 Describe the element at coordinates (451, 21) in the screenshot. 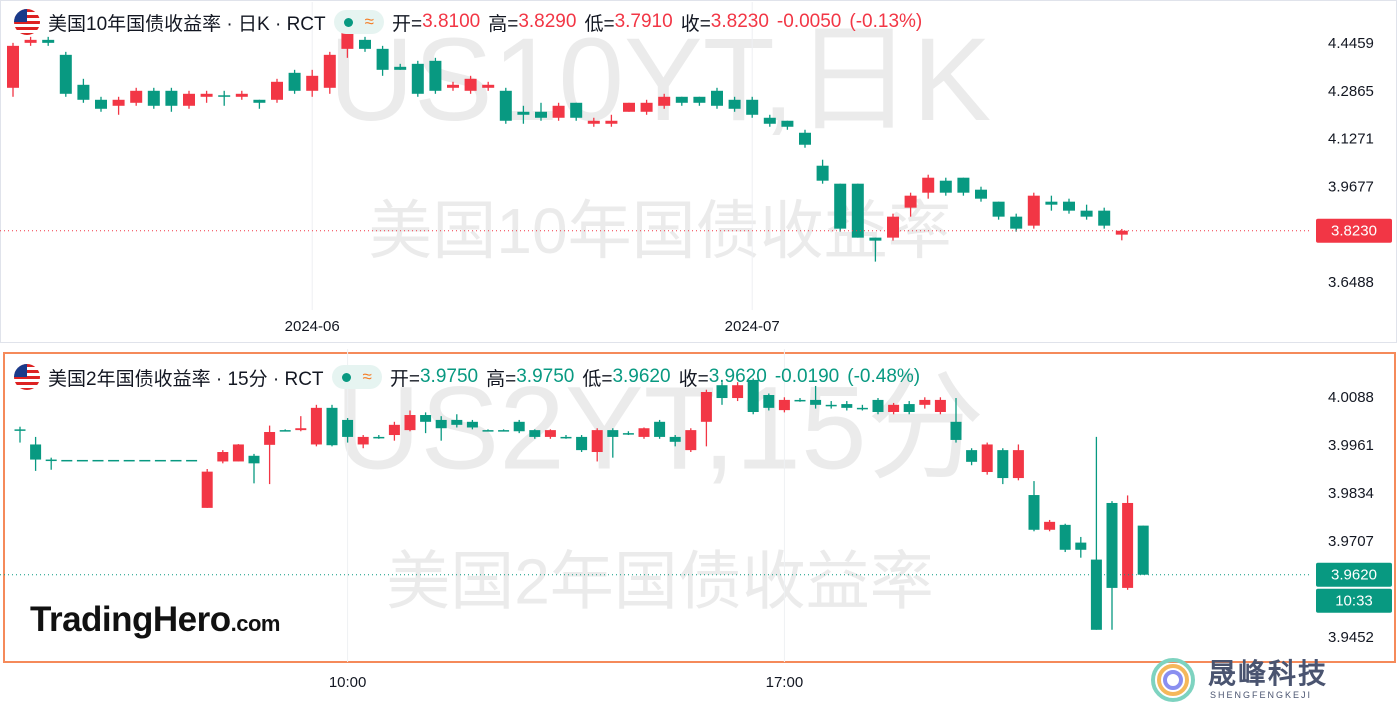

I see `info-value: 3.8100` at that location.